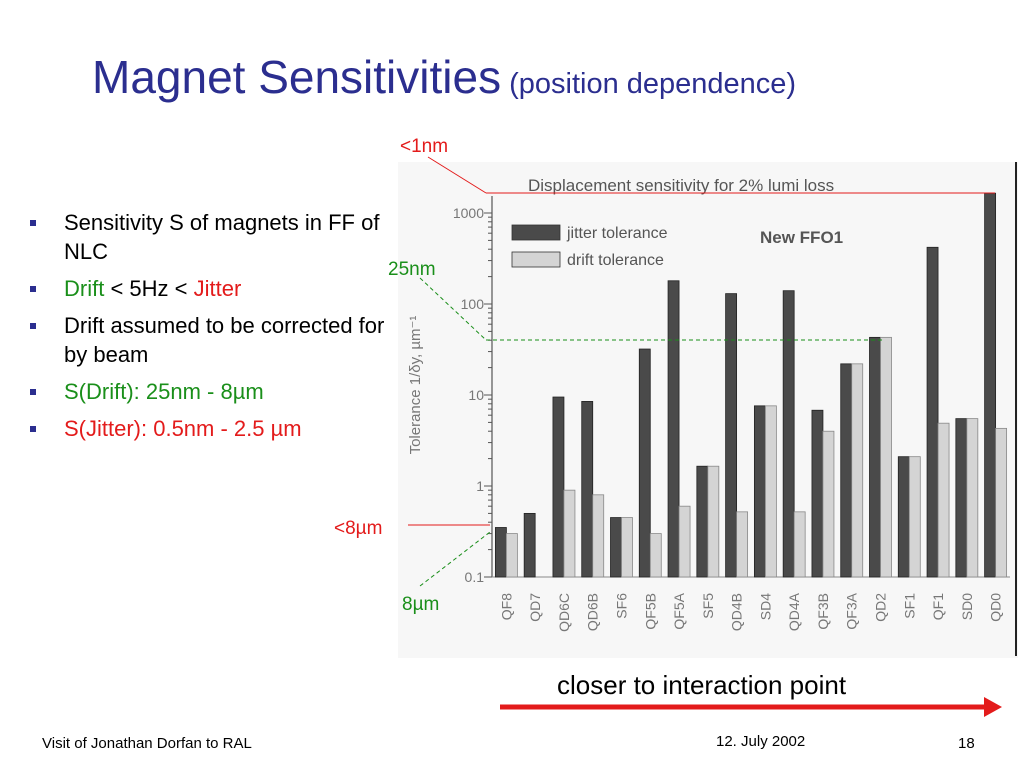 This screenshot has width=1024, height=768. What do you see at coordinates (938, 606) in the screenshot?
I see `x-tick-label: QF1` at bounding box center [938, 606].